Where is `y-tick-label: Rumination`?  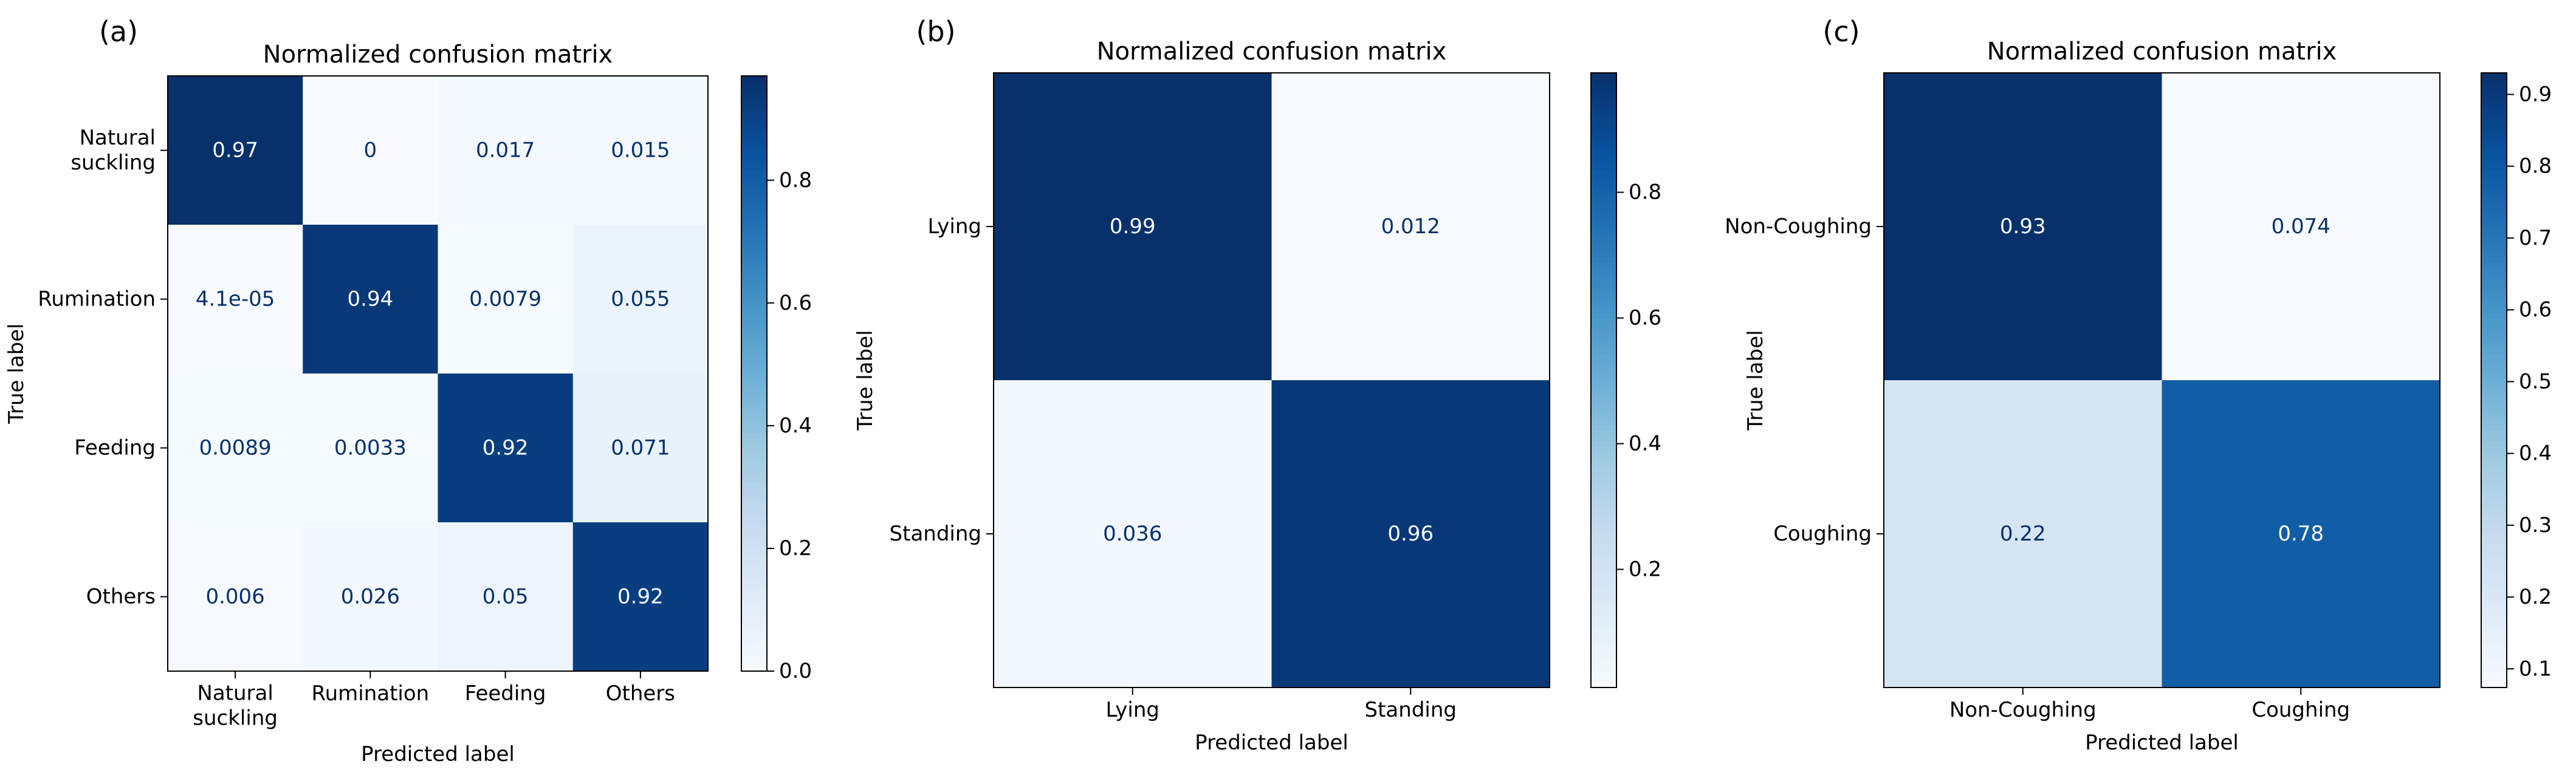 y-tick-label: Rumination is located at coordinates (97, 299).